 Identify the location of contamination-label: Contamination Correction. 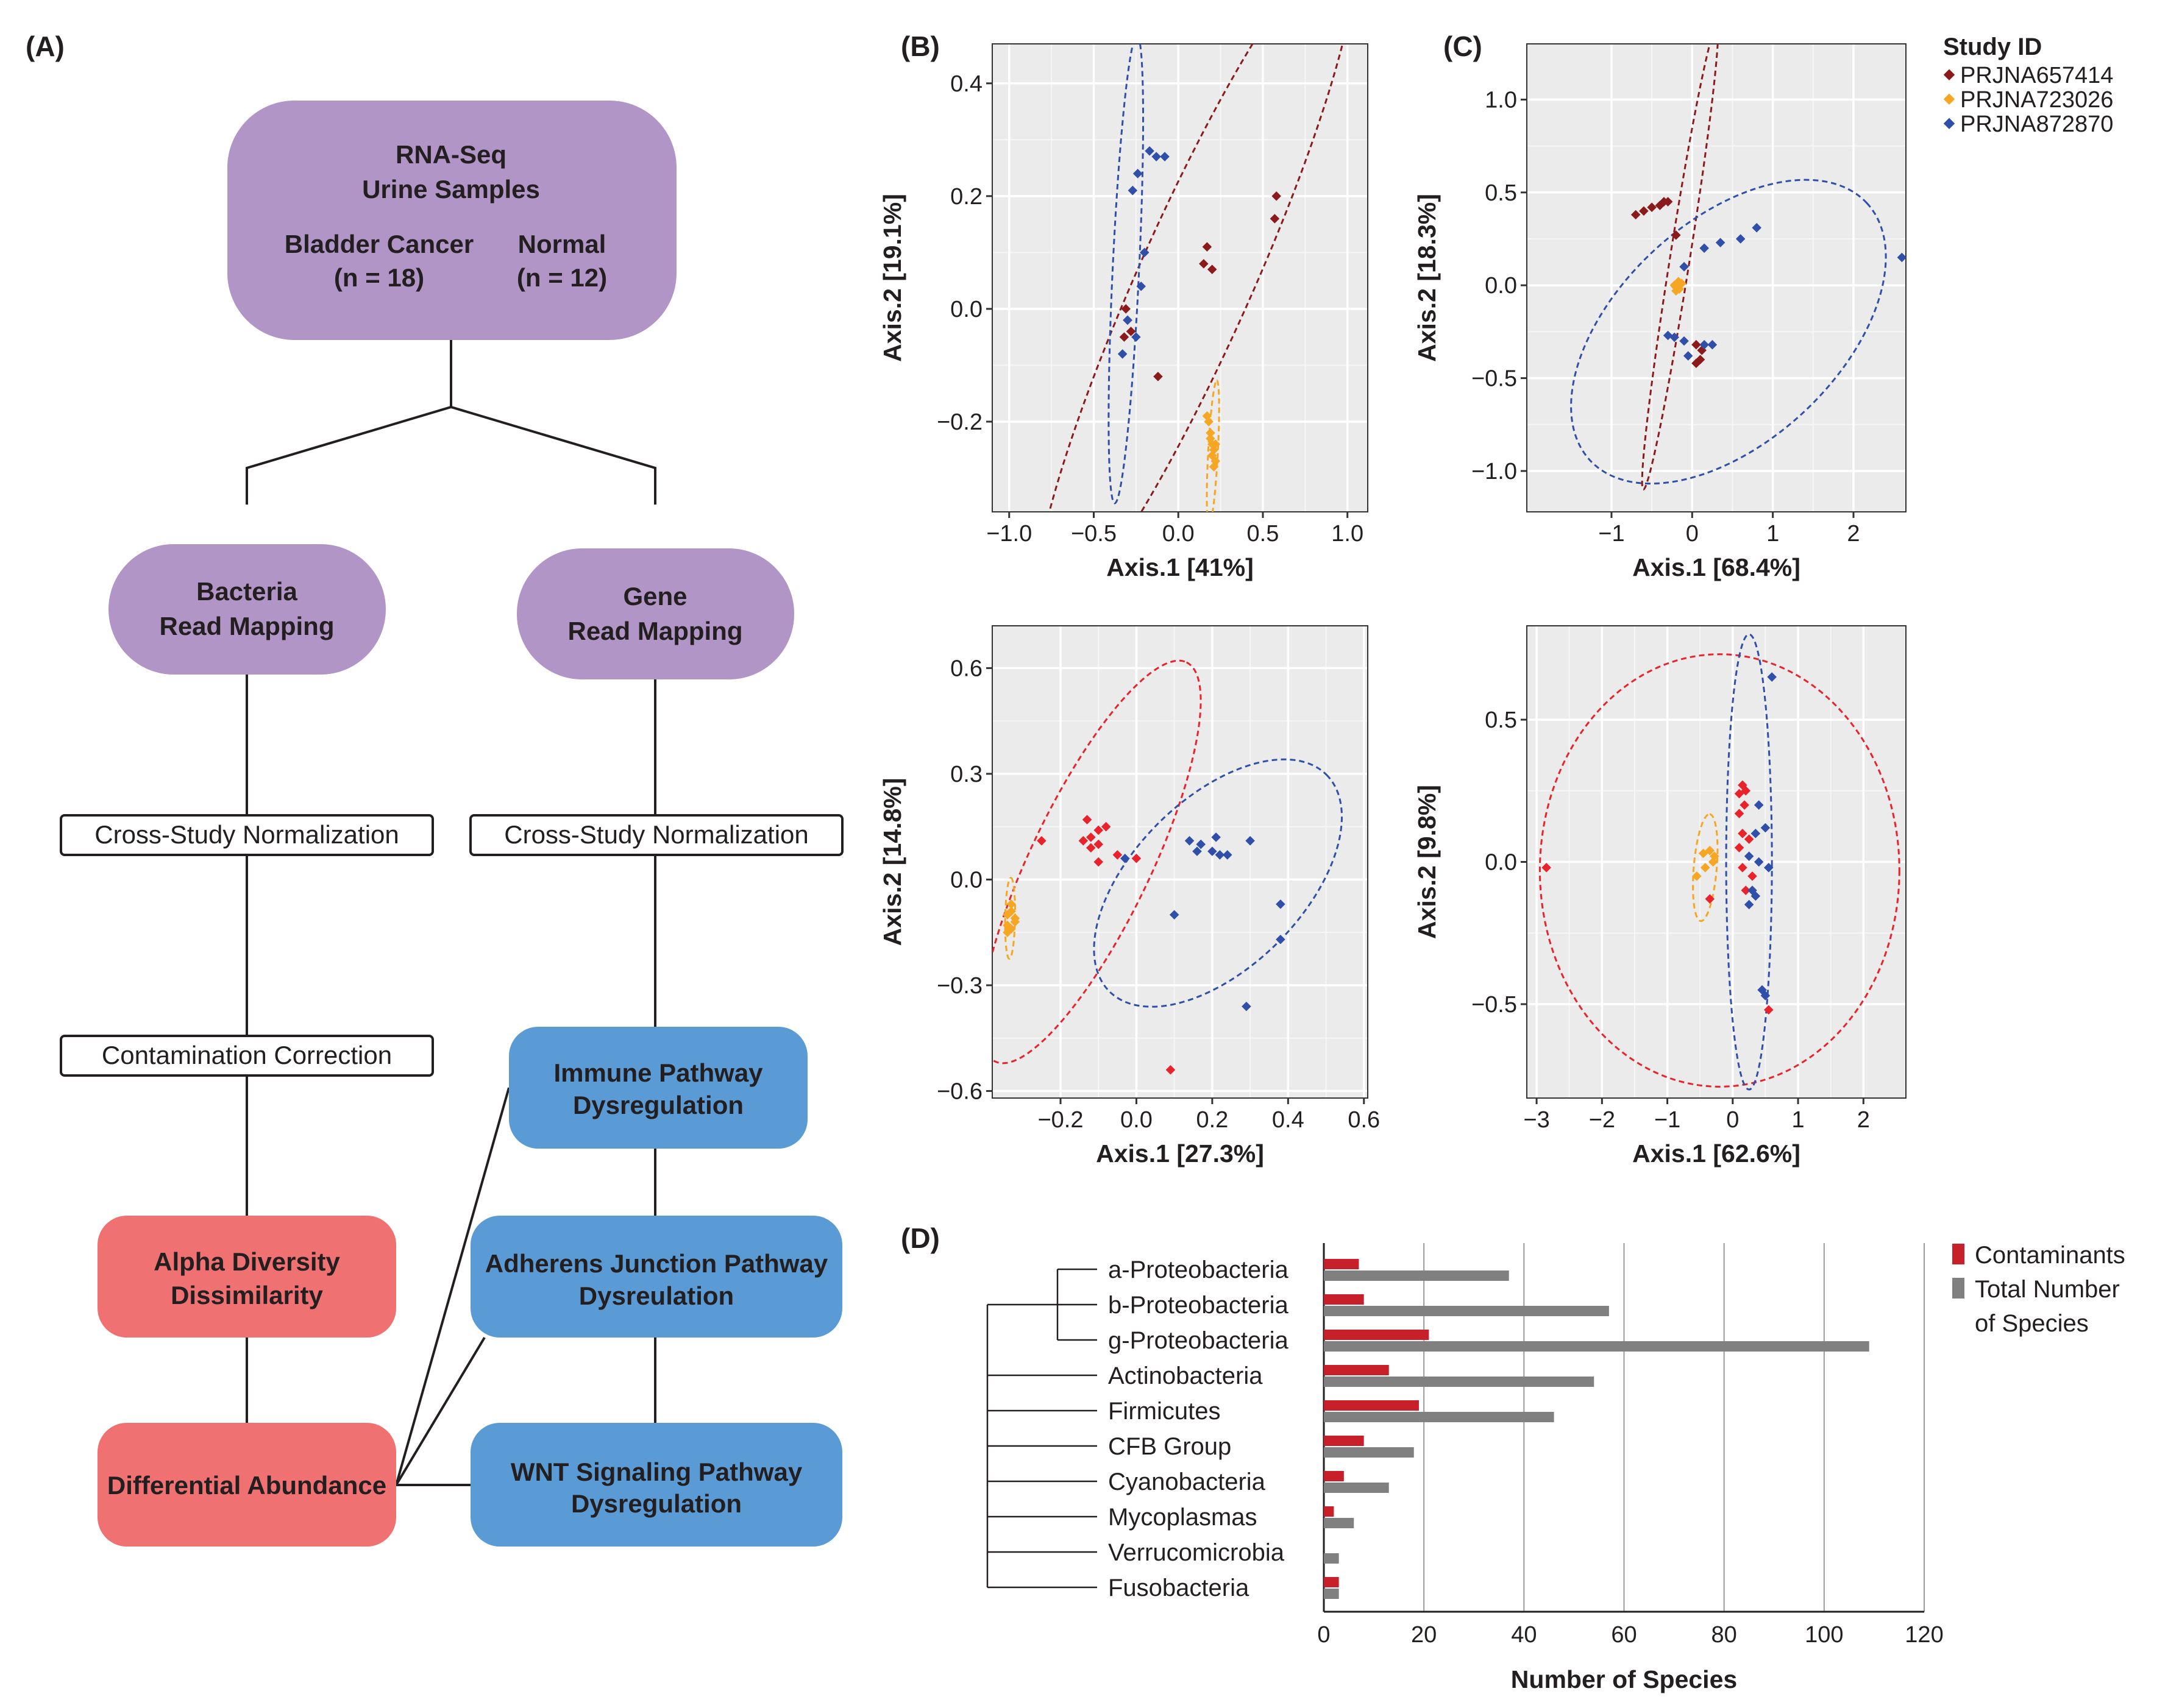
(247, 1055).